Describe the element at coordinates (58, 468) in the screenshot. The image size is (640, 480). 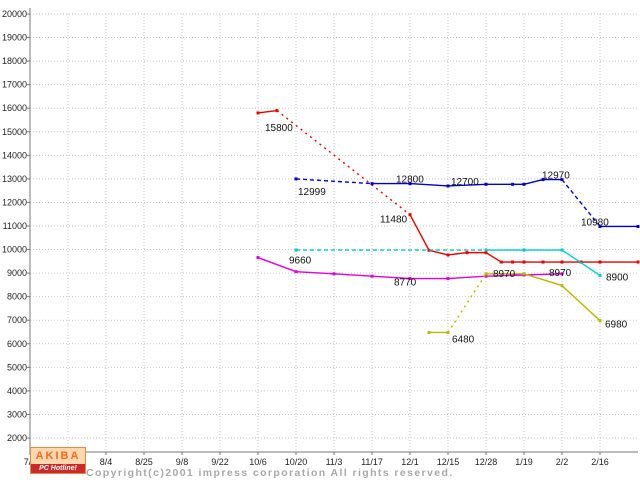
I see `logo-subtitle: PC Hotline!` at that location.